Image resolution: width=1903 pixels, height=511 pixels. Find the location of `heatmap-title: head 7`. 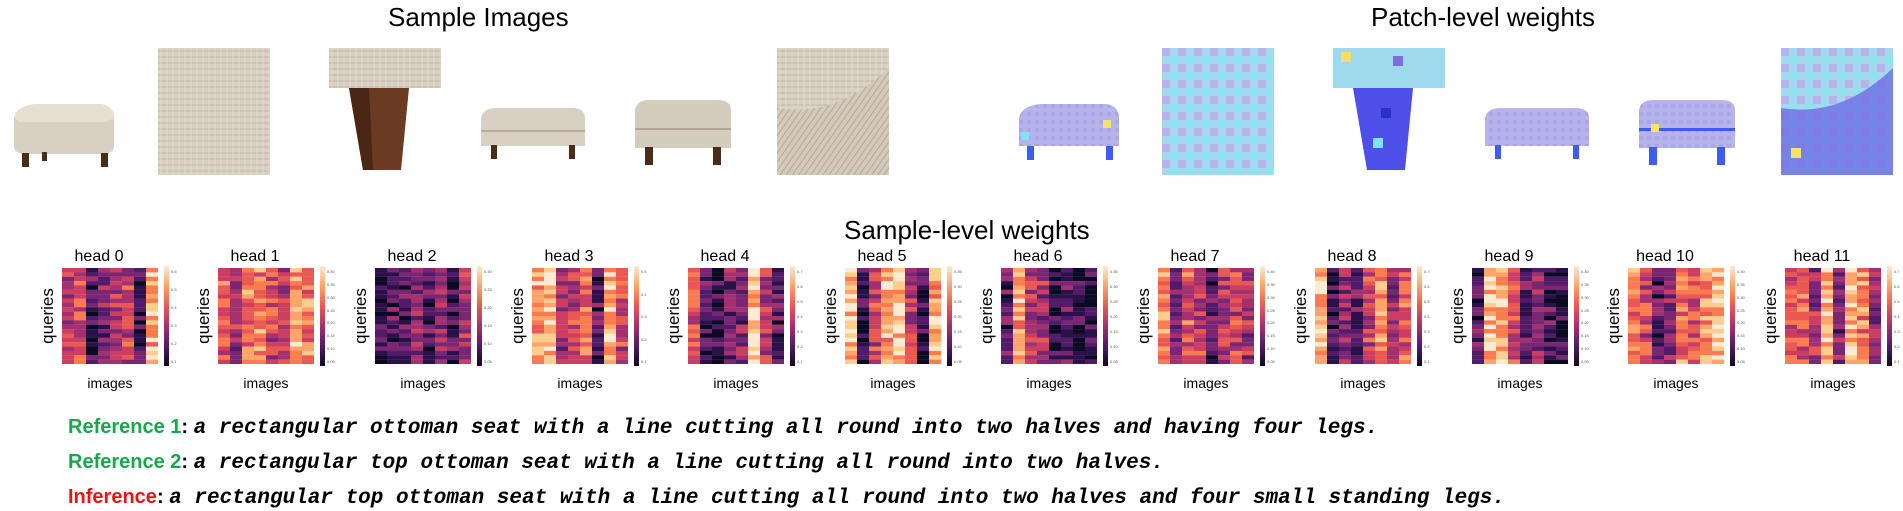

heatmap-title: head 7 is located at coordinates (1195, 256).